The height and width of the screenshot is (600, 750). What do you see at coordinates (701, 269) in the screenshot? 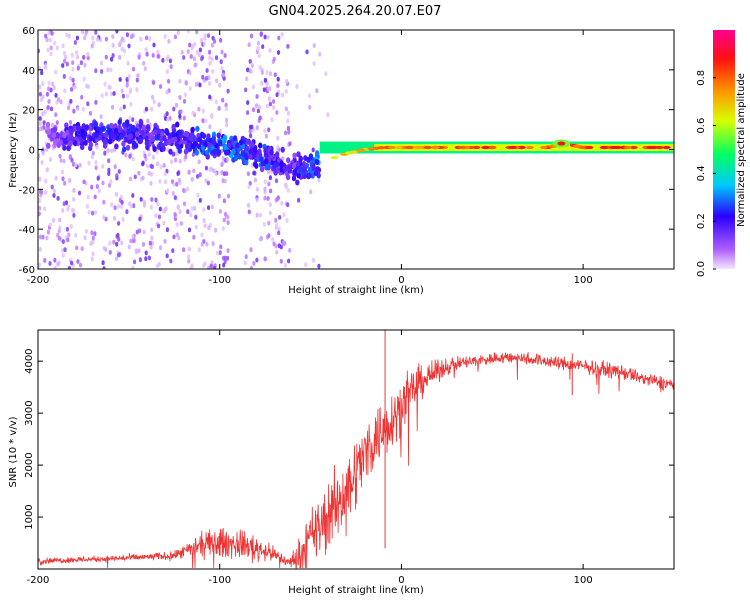
I see `colorbar-tick-label: 0.0` at bounding box center [701, 269].